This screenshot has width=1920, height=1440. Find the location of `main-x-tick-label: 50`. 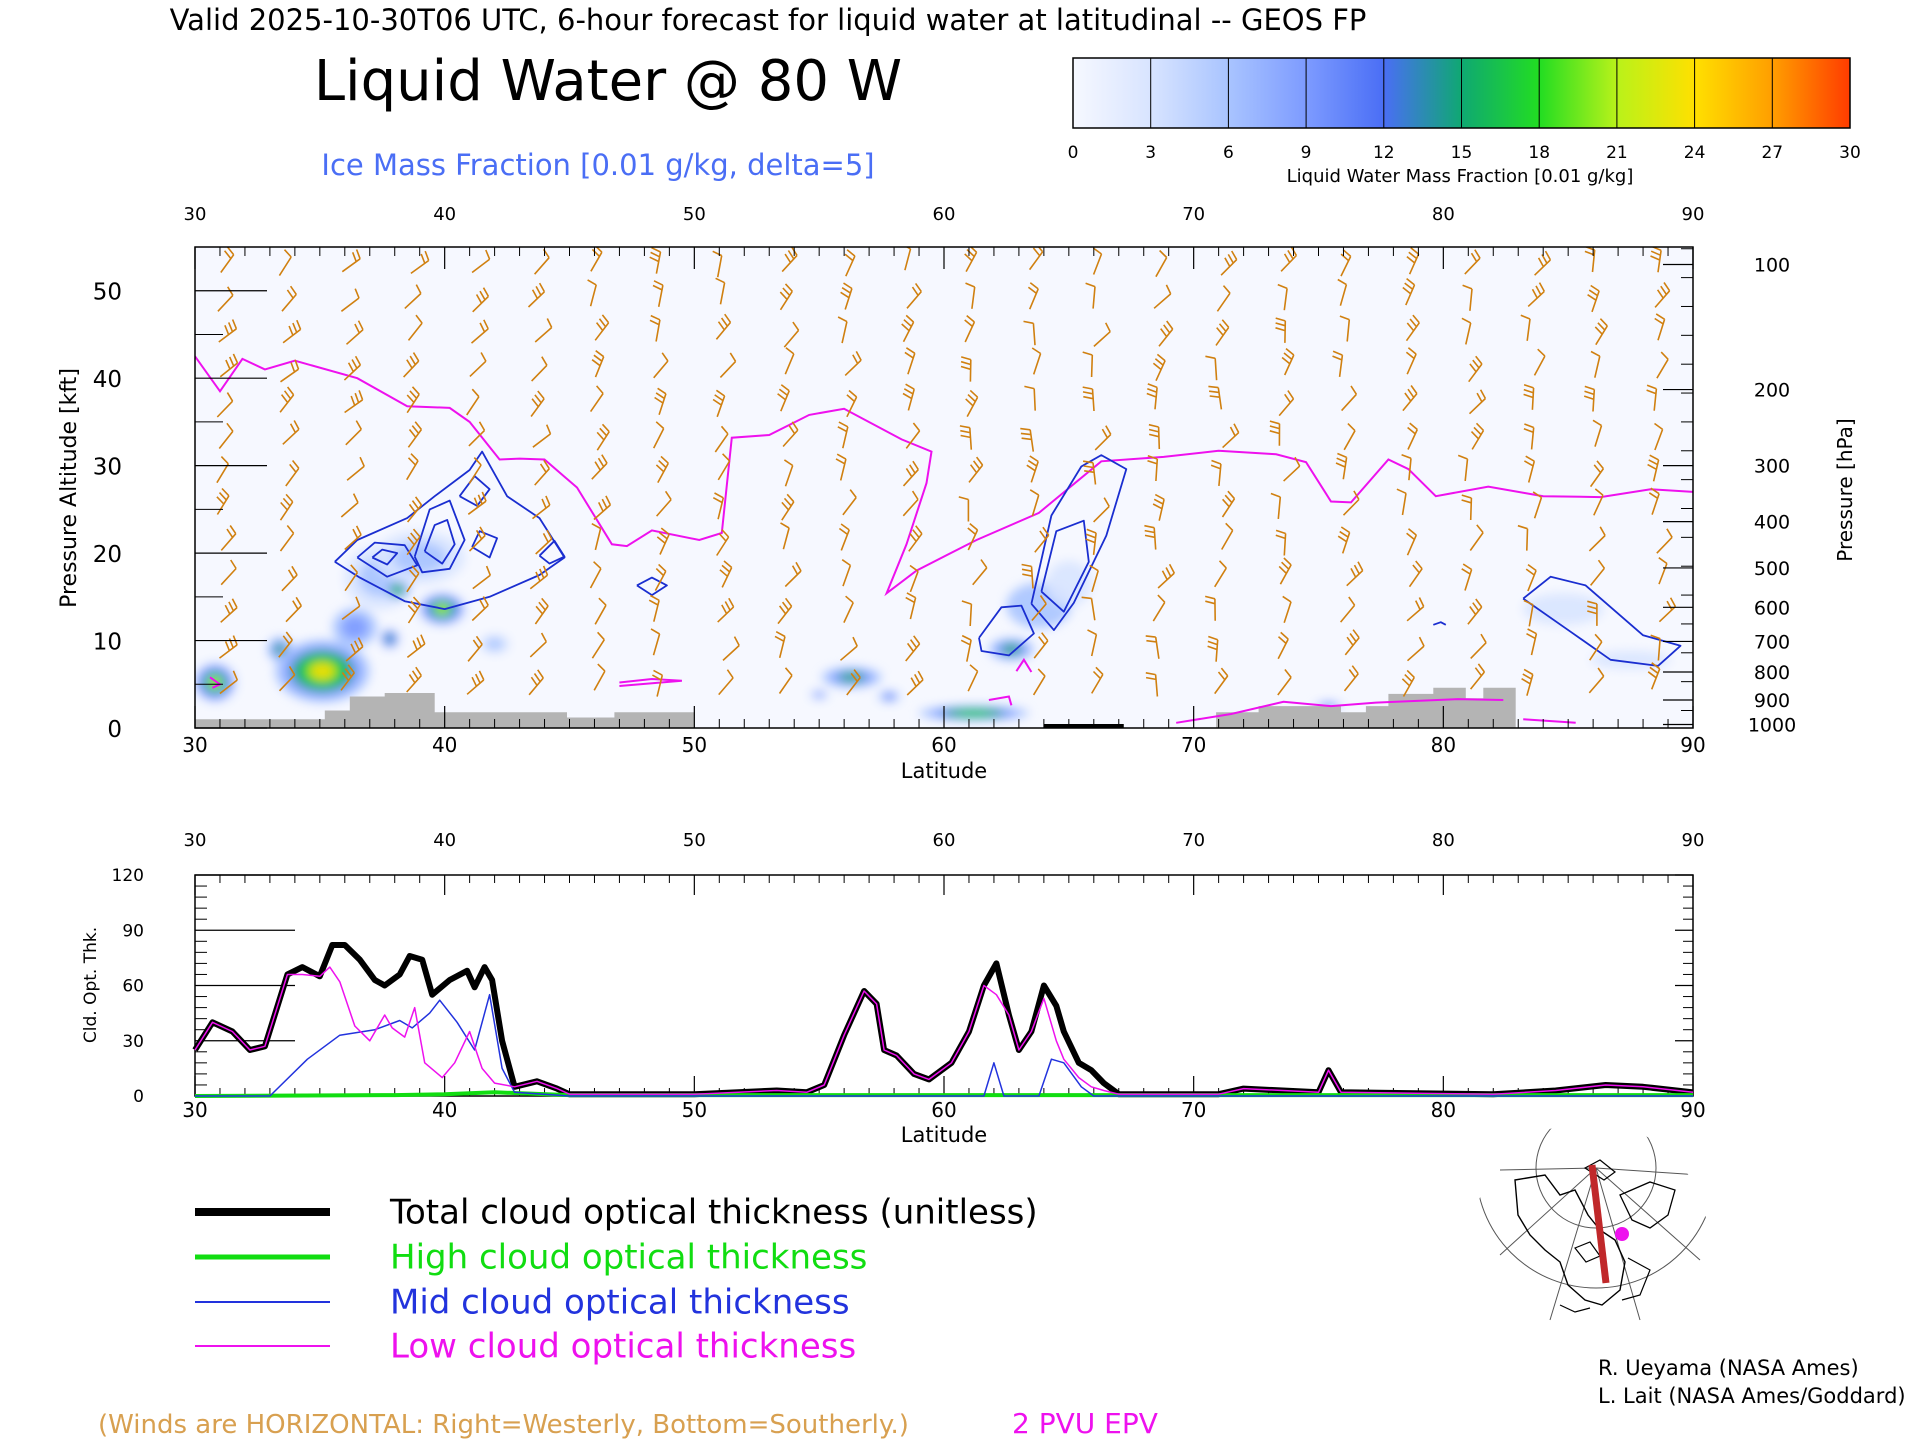

main-x-tick-label: 50 is located at coordinates (694, 745).